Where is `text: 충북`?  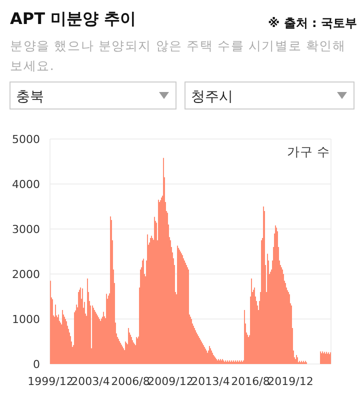
text: 충북 is located at coordinates (30, 97).